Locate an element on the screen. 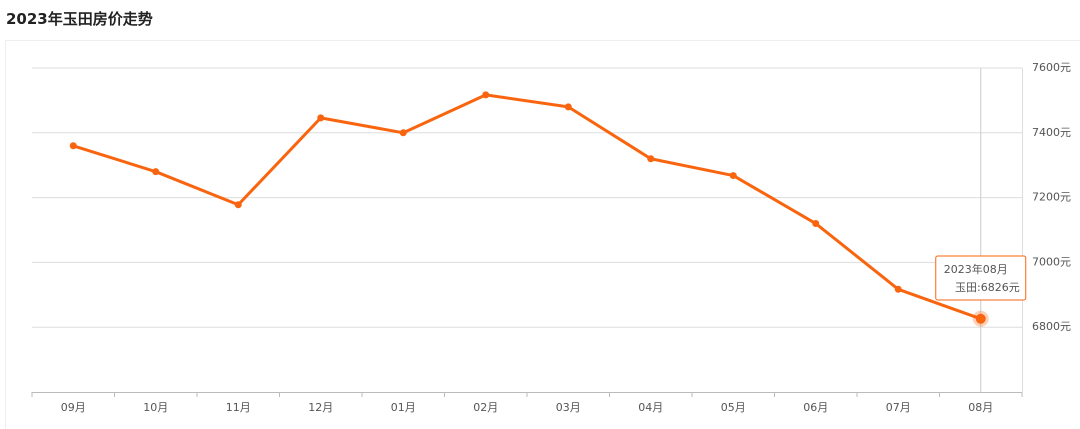 The image size is (1080, 429). x-tick-label: 11月 is located at coordinates (238, 407).